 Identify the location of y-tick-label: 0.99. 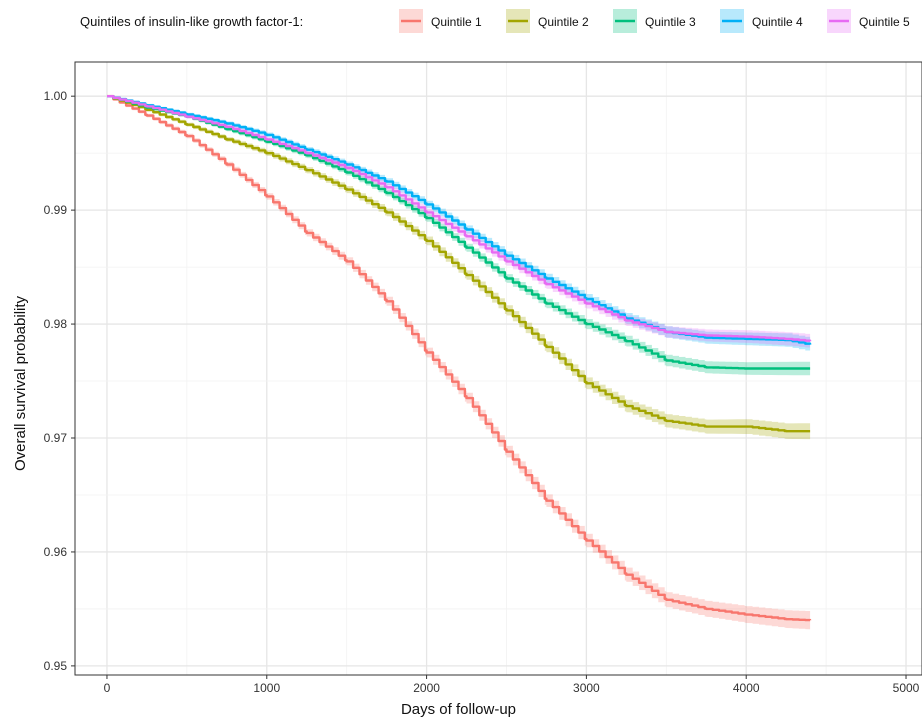
(56, 210).